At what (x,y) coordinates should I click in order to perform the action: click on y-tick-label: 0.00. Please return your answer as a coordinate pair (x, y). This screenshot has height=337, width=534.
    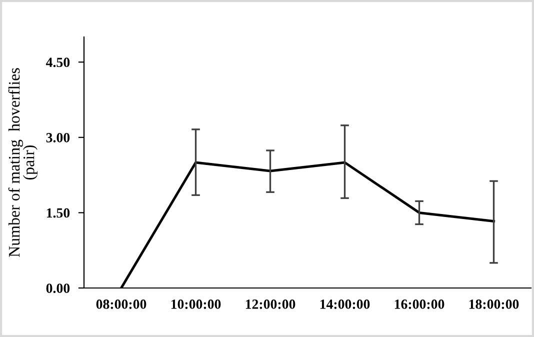
    Looking at the image, I should click on (58, 289).